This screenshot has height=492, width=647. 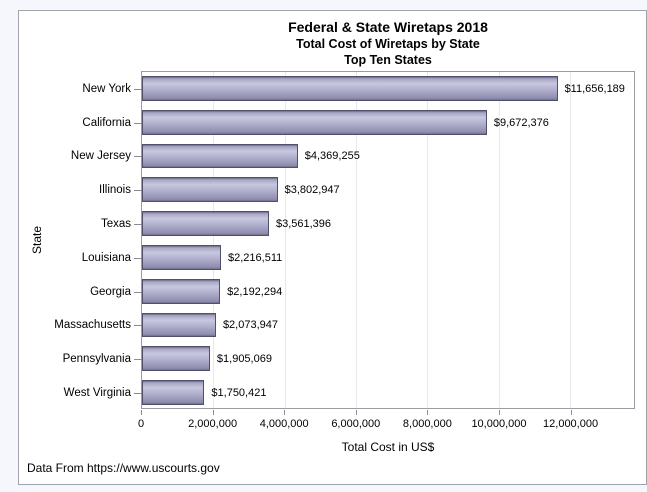 I want to click on bar-row: West Virginia $1,750,421, so click(x=349, y=393).